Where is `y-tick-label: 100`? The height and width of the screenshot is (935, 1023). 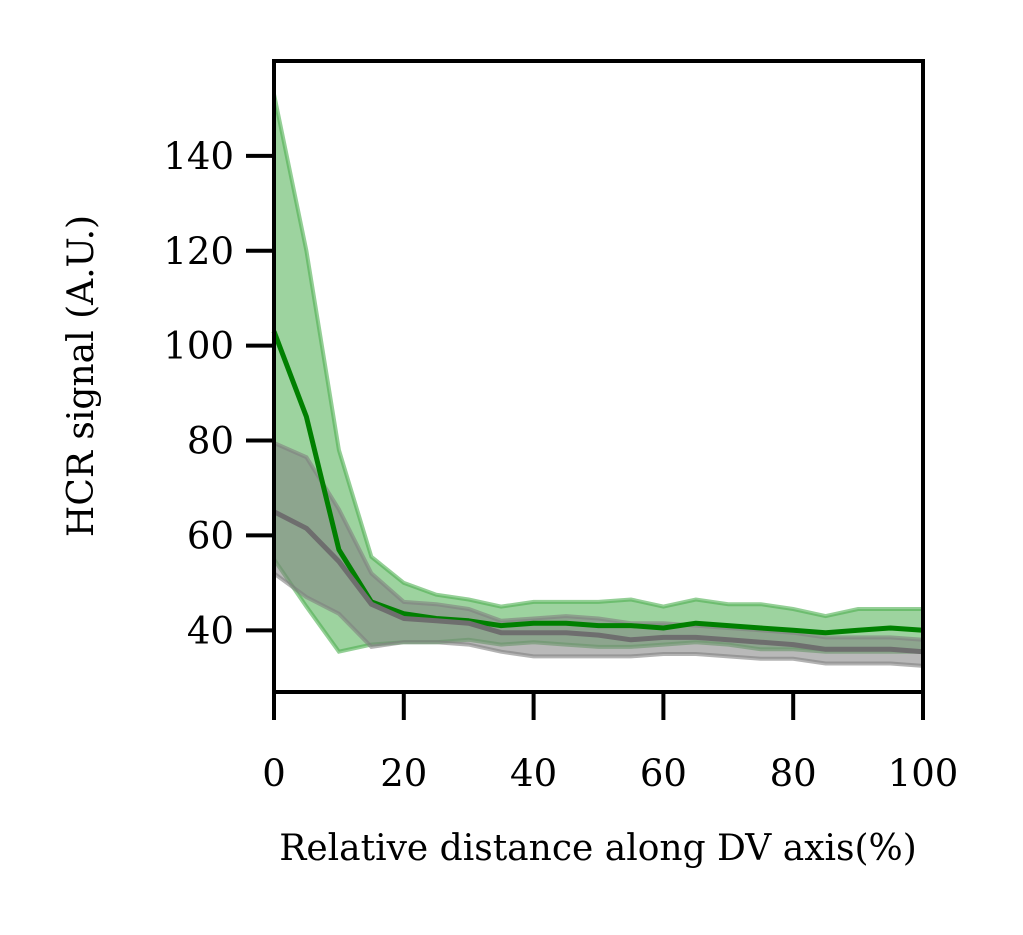 y-tick-label: 100 is located at coordinates (198, 346).